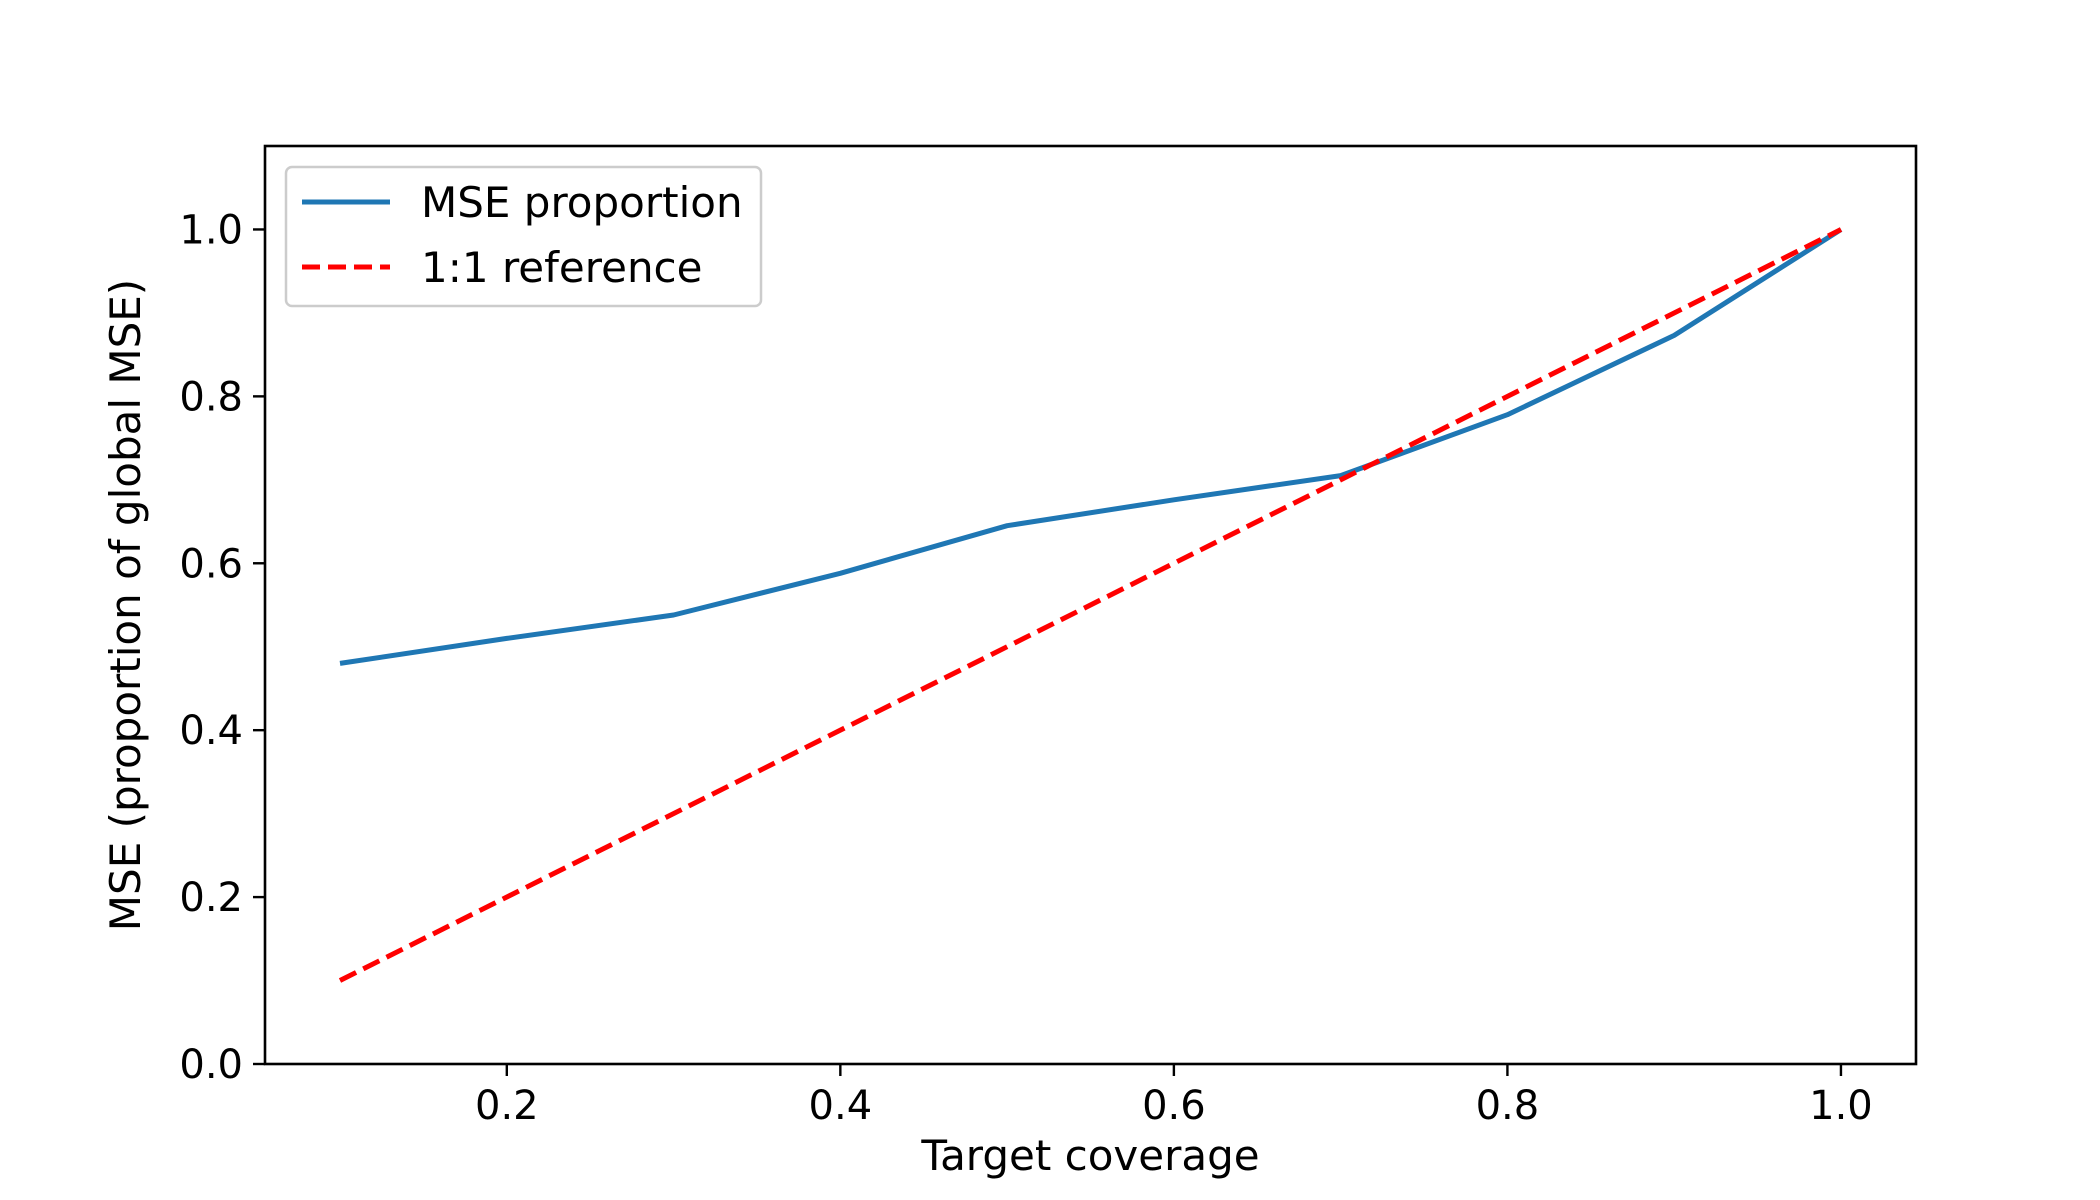 Image resolution: width=2100 pixels, height=1200 pixels. I want to click on y-axis-ticks: 0.0 0.2 0.4 0.6 0.8 1.0, so click(222, 647).